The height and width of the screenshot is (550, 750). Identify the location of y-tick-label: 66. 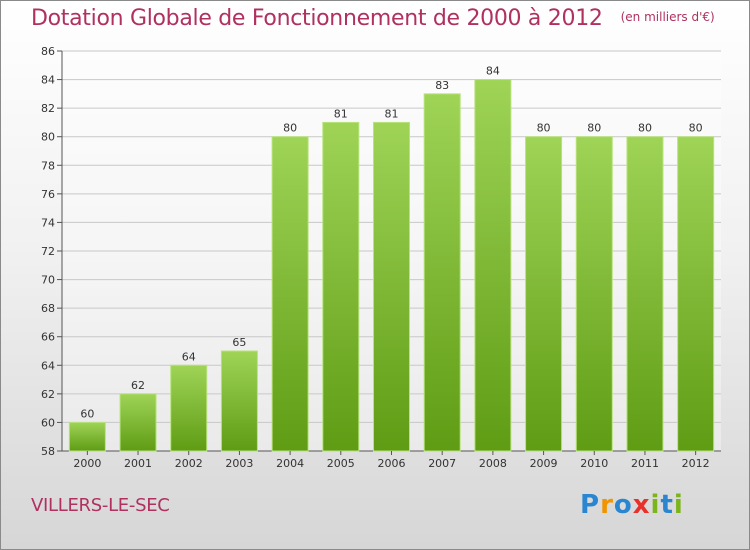
(48, 337).